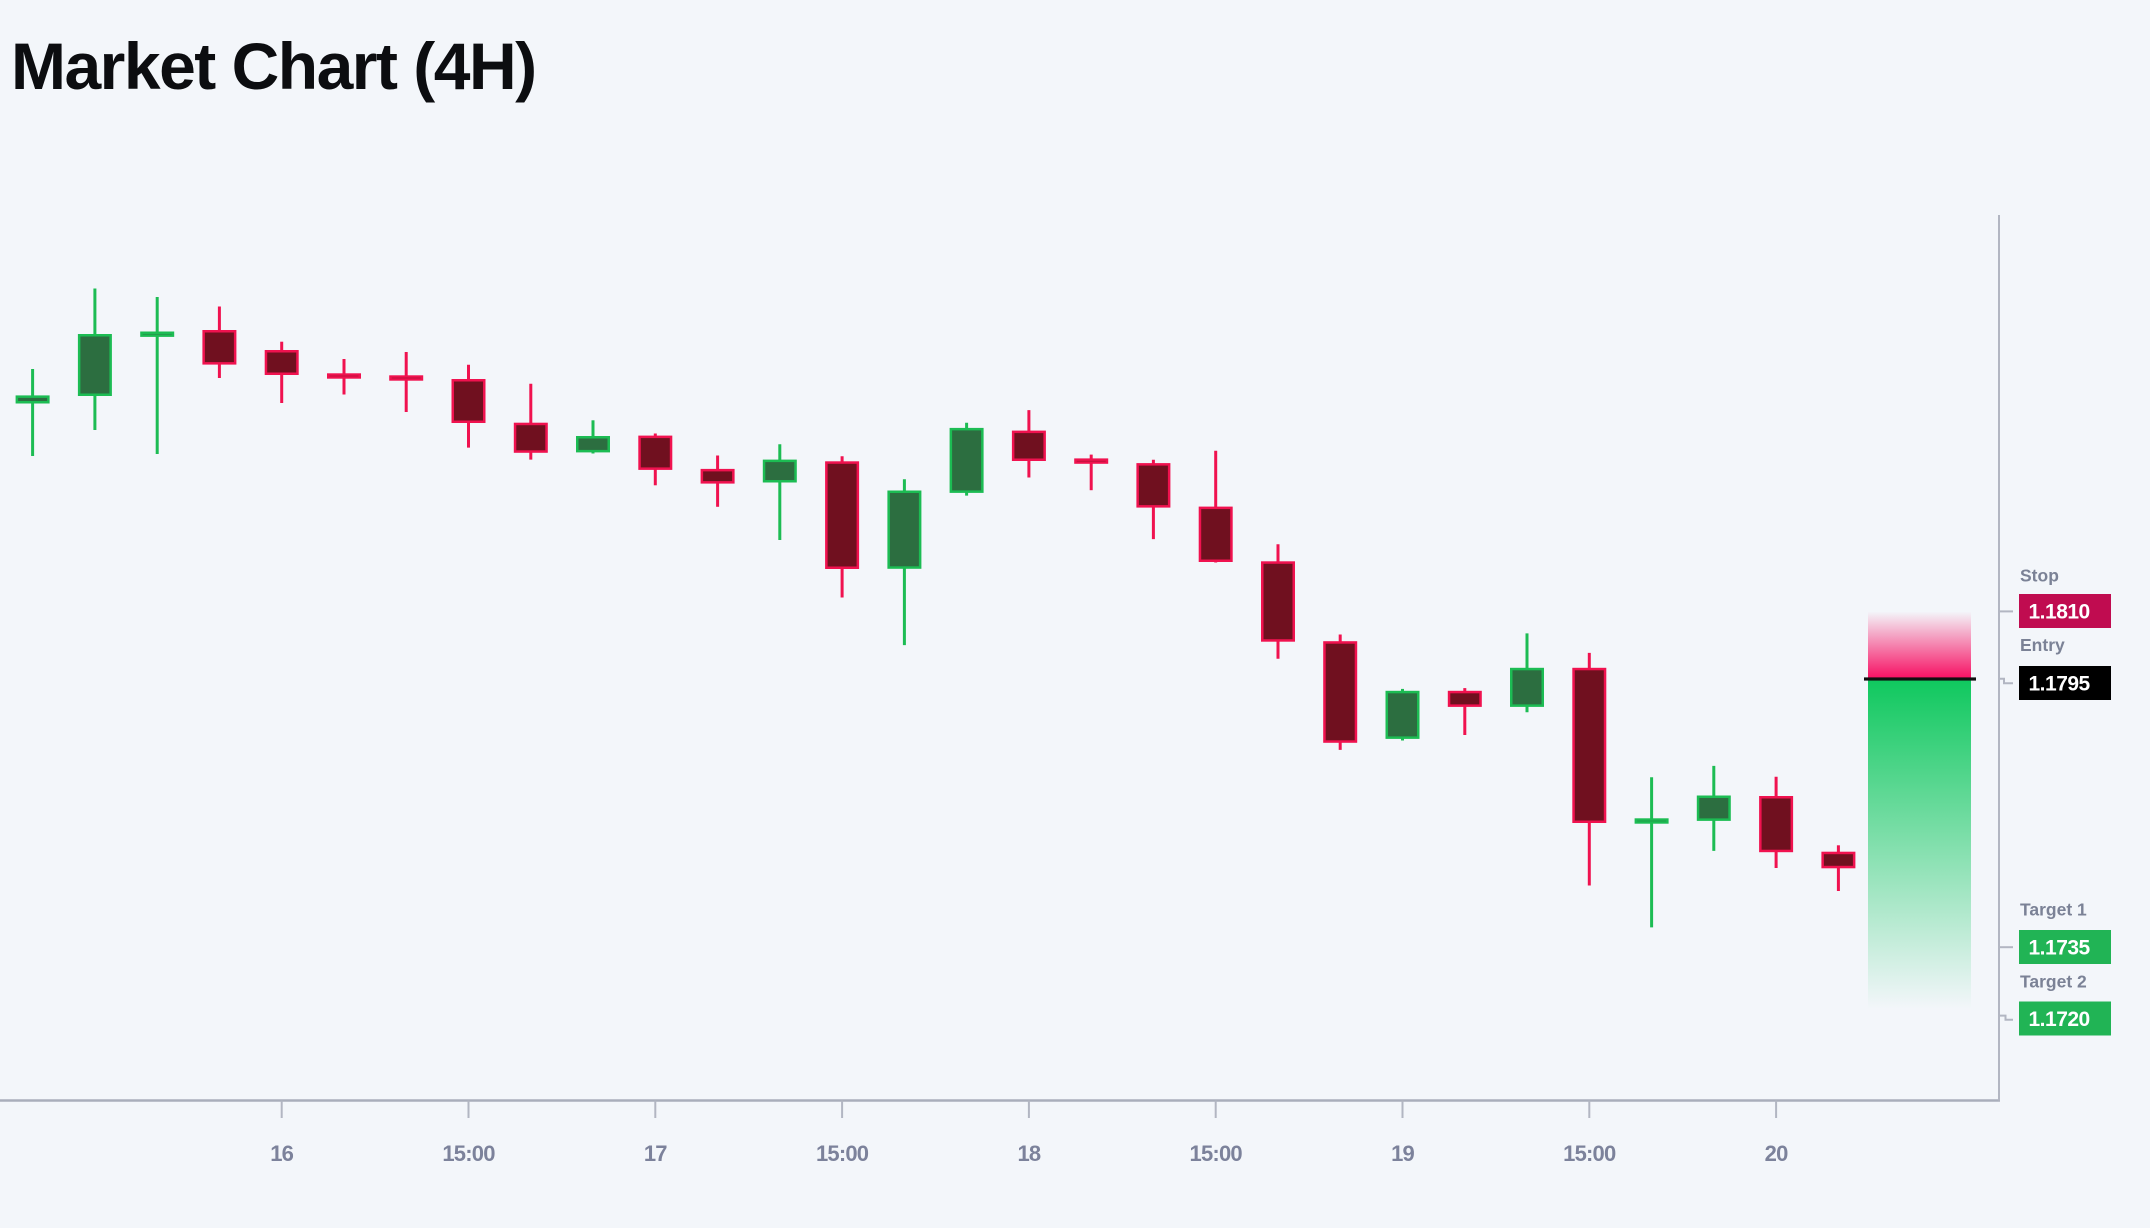 Image resolution: width=2150 pixels, height=1228 pixels. Describe the element at coordinates (273, 66) in the screenshot. I see `svg-text: Market Chart (4H)` at that location.